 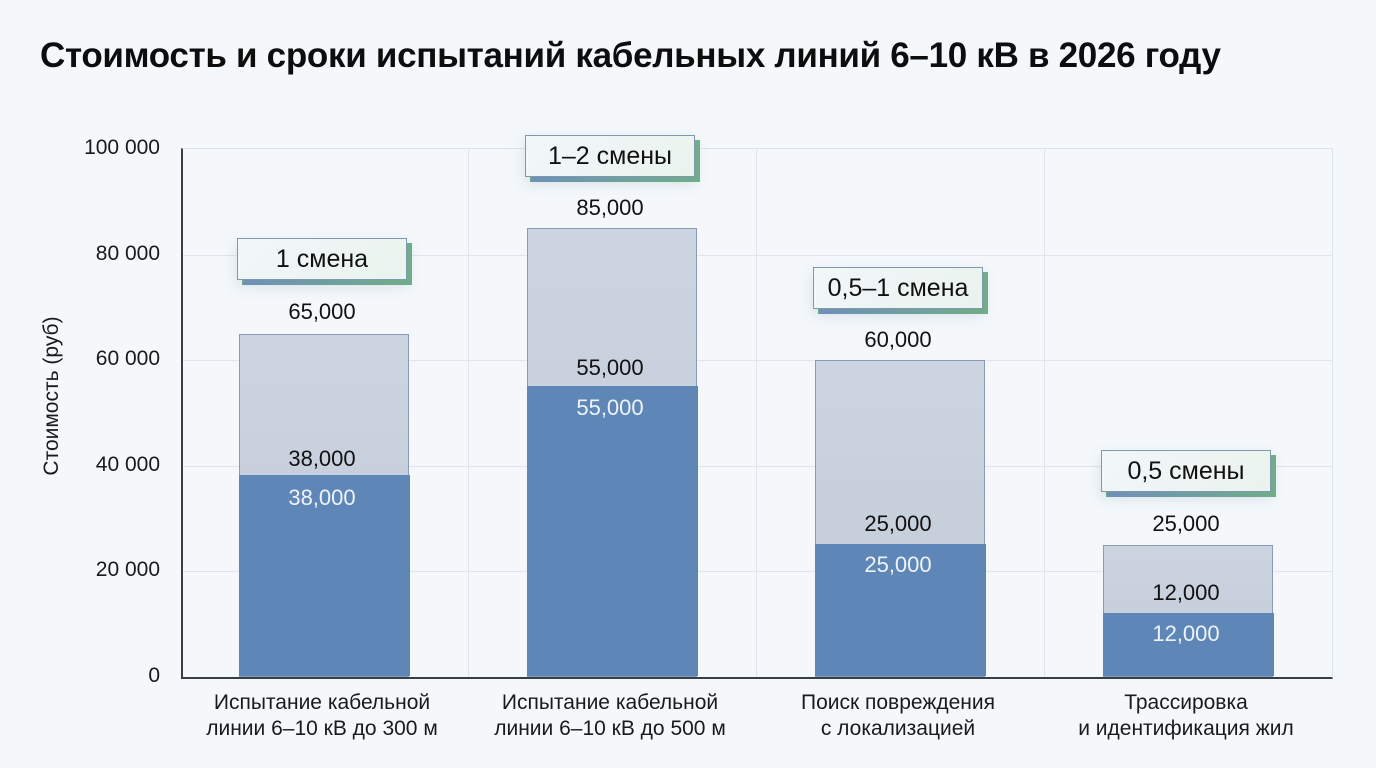 What do you see at coordinates (898, 564) in the screenshot?
I see `base-value-label-inner: 25,000` at bounding box center [898, 564].